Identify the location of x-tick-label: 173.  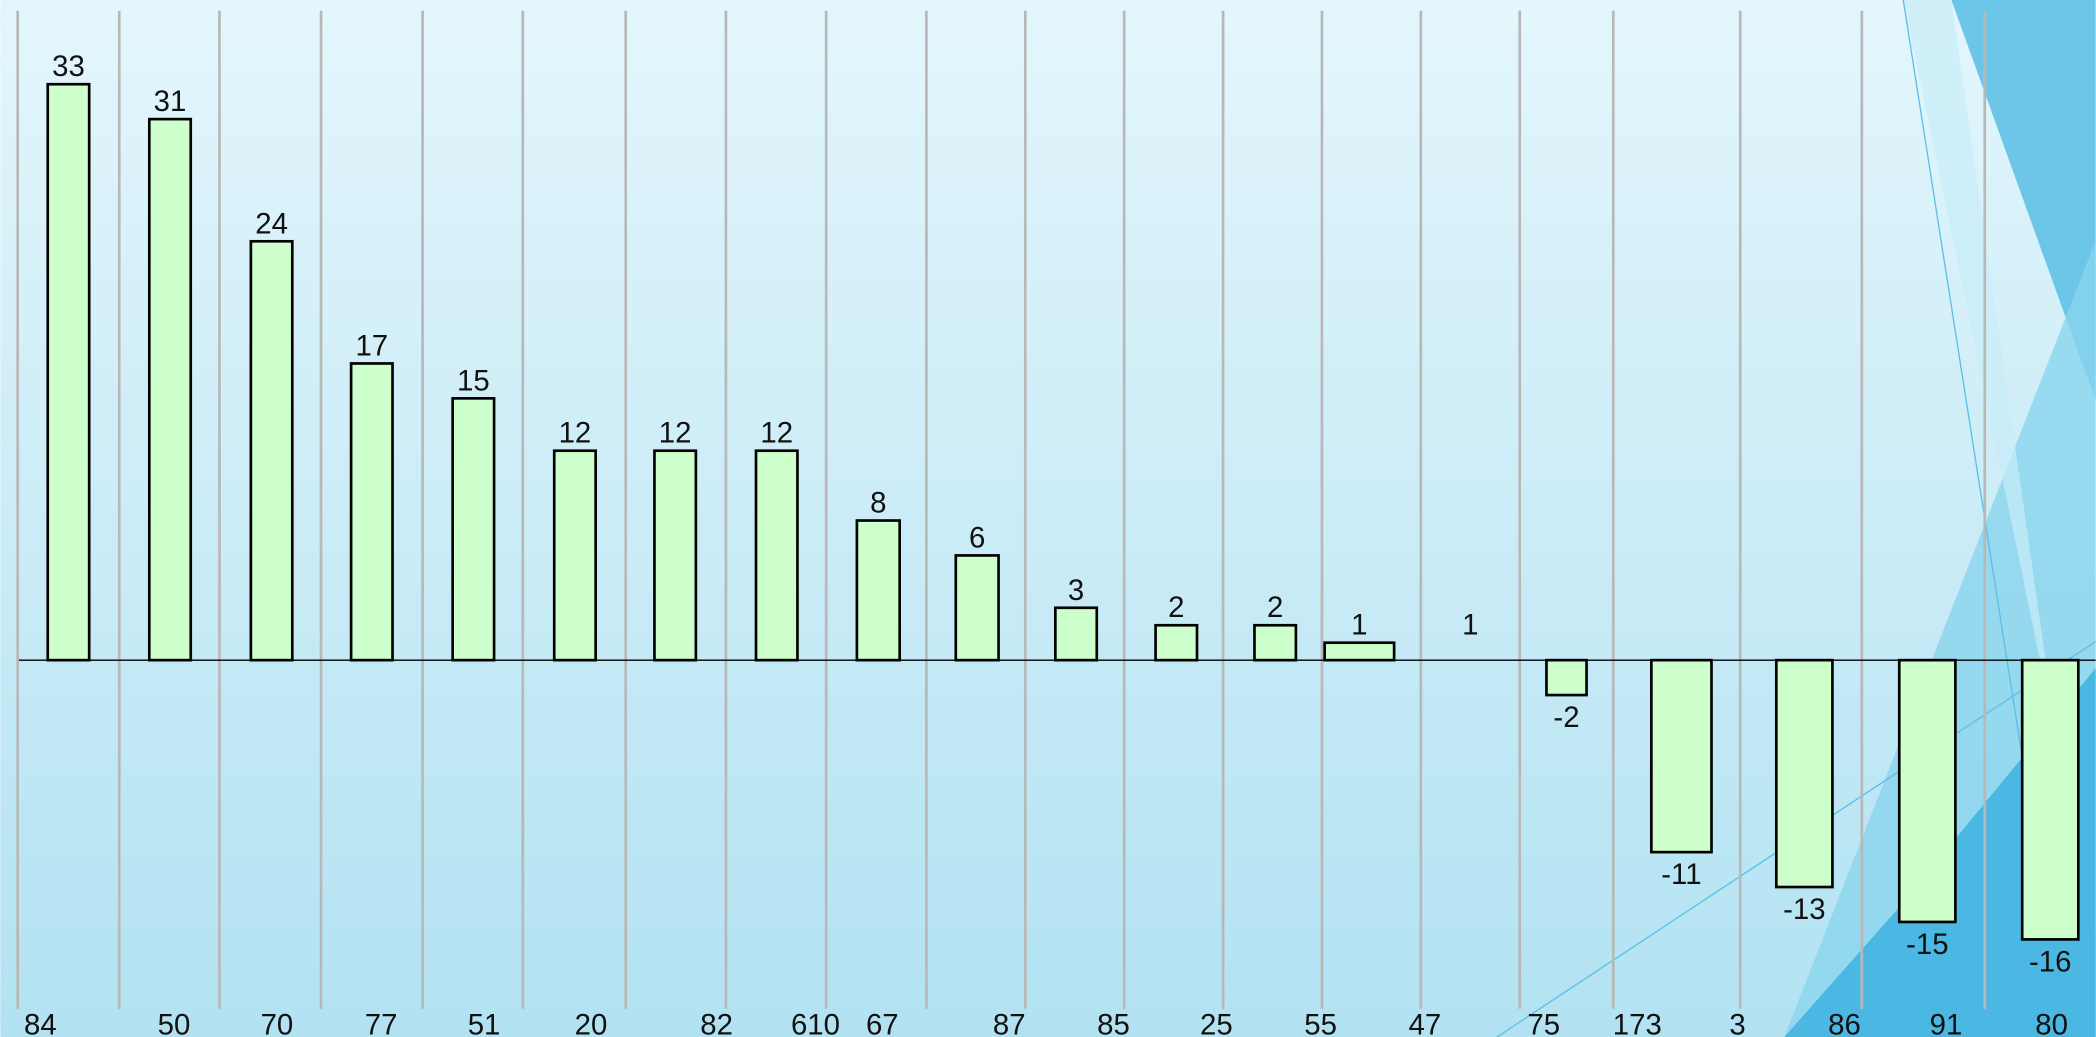
(1637, 1022).